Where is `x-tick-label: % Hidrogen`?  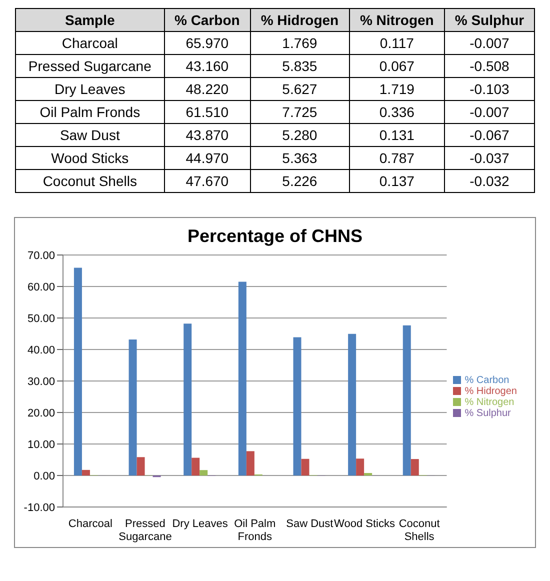
x-tick-label: % Hidrogen is located at coordinates (300, 20).